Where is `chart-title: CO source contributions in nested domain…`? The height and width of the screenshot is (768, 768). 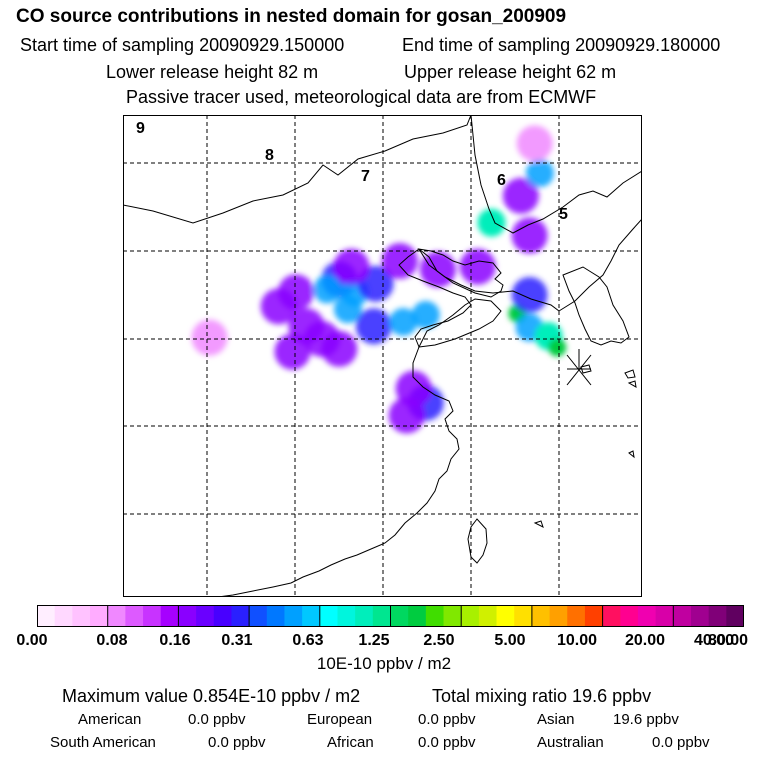 chart-title: CO source contributions in nested domain… is located at coordinates (291, 16).